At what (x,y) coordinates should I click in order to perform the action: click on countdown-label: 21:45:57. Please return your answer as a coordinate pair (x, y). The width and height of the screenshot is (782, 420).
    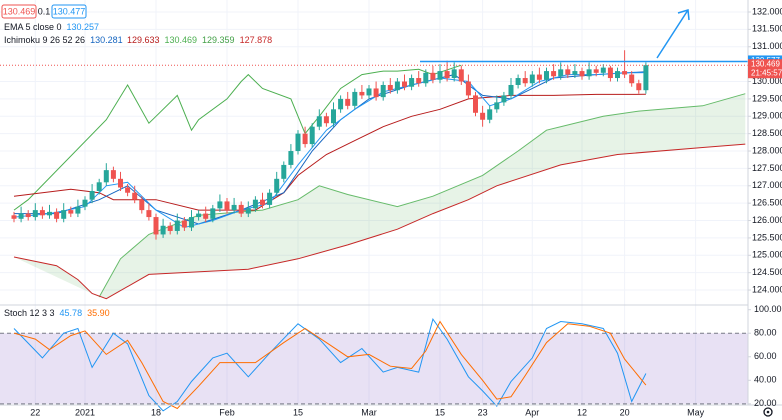
    Looking at the image, I should click on (766, 72).